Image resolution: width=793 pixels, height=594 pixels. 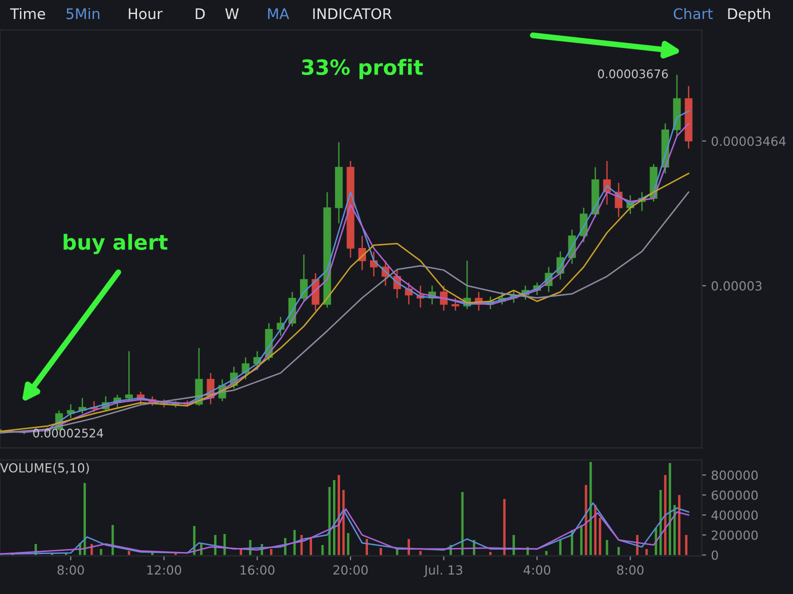 What do you see at coordinates (28, 14) in the screenshot?
I see `text: Time` at bounding box center [28, 14].